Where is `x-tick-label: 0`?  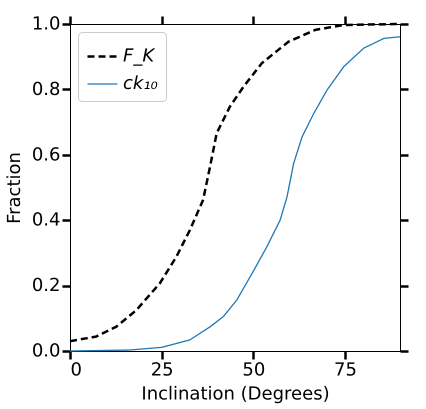
x-tick-label: 0 is located at coordinates (76, 370).